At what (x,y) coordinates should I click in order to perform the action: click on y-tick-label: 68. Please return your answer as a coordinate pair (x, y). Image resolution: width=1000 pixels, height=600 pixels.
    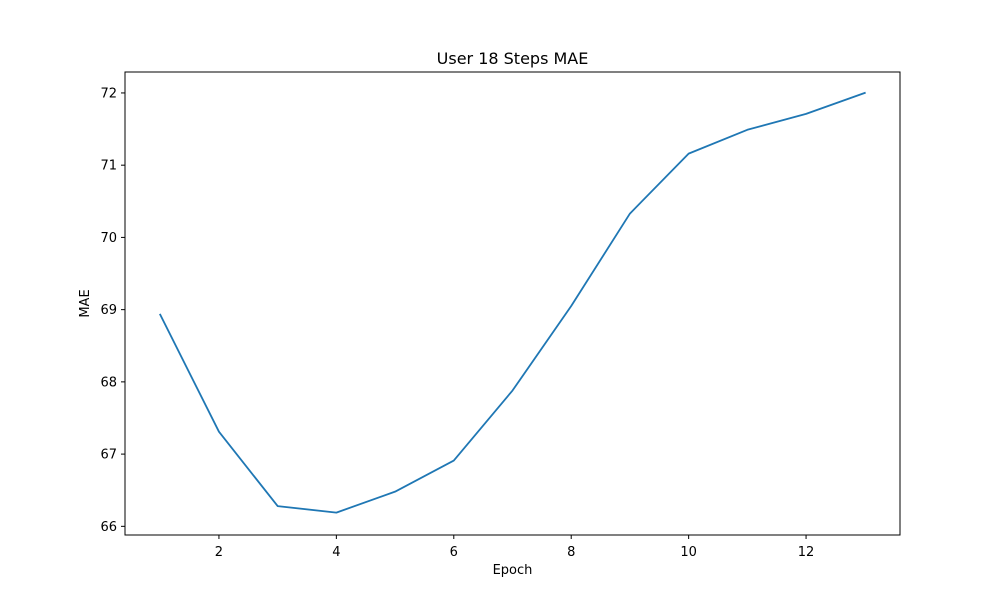
    Looking at the image, I should click on (108, 382).